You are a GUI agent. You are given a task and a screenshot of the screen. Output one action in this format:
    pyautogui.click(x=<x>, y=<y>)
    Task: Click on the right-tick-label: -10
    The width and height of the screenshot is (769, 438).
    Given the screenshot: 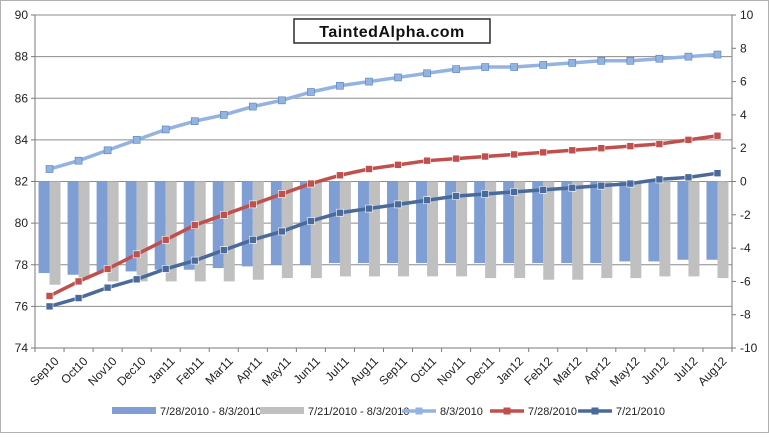 What is the action you would take?
    pyautogui.click(x=749, y=348)
    